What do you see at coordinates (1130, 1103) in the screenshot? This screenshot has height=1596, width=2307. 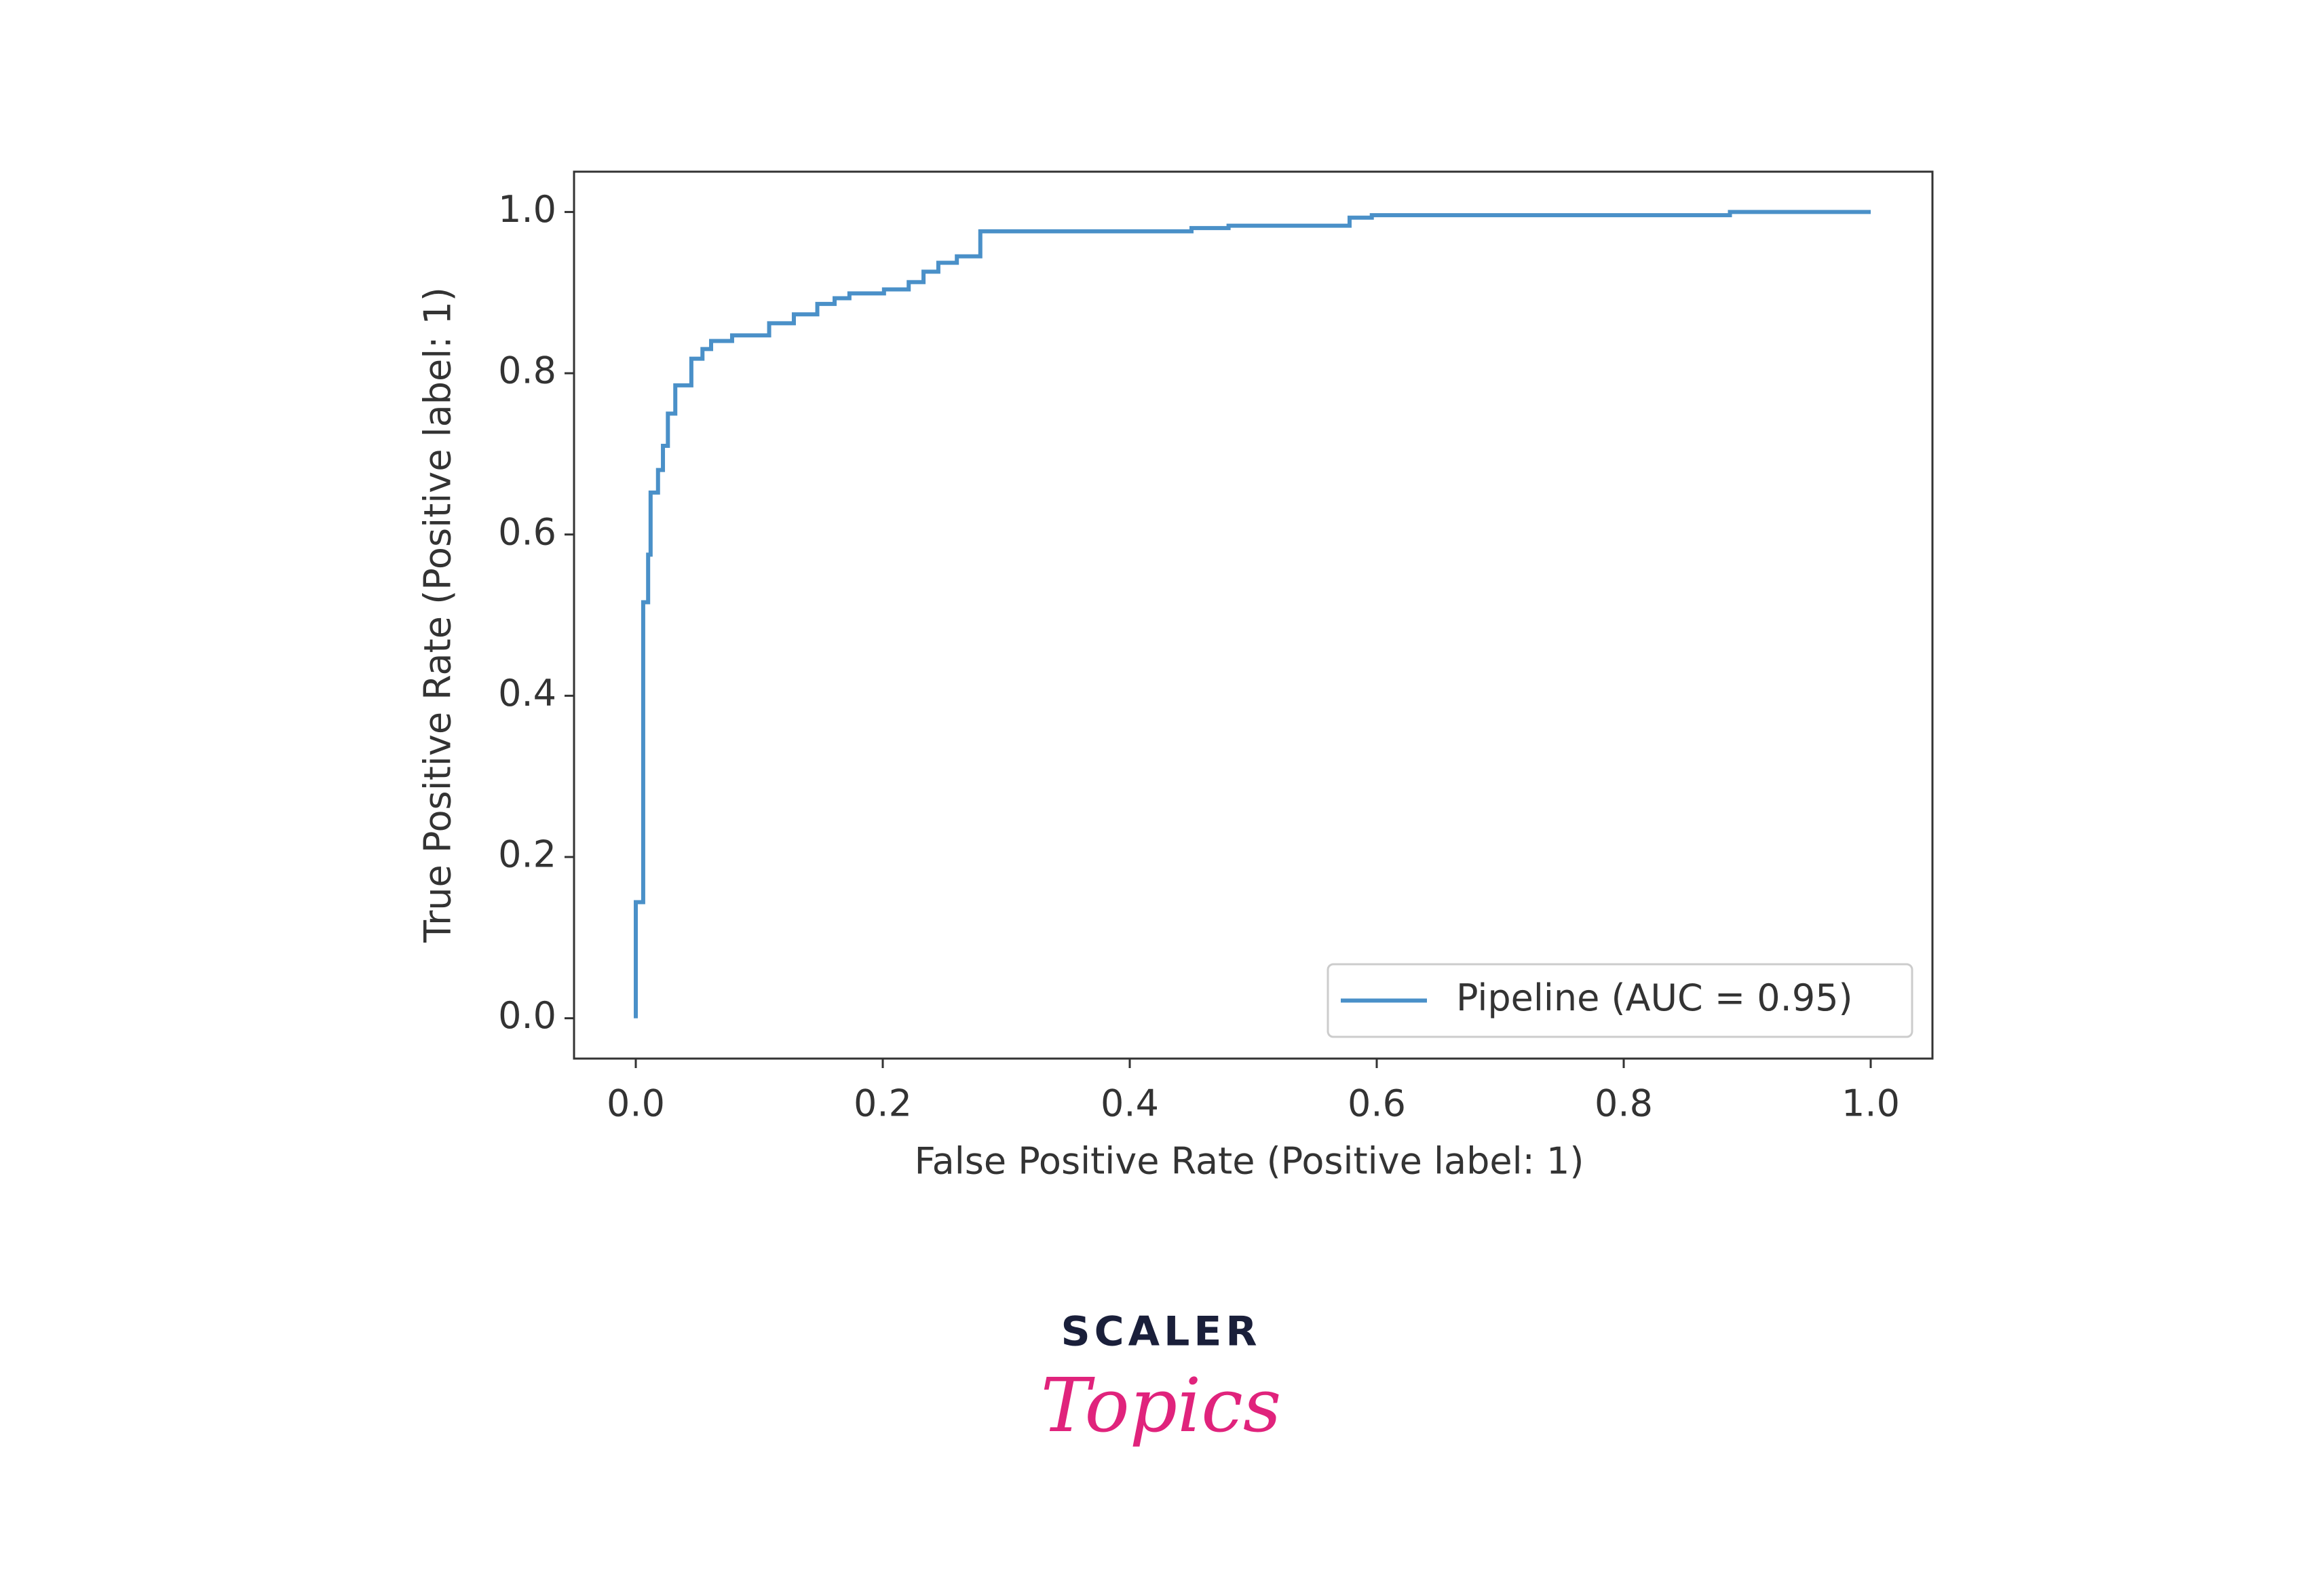 I see `x-tick-label: 0.4` at bounding box center [1130, 1103].